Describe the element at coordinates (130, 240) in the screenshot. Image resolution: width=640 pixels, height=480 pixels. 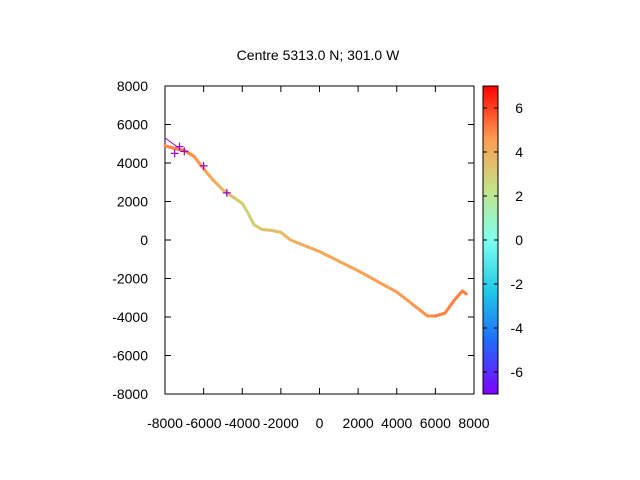
I see `y-axis-tick-labels: 8000 6000 4000 2000 0 -2000 -4000 -6000 -8000` at that location.